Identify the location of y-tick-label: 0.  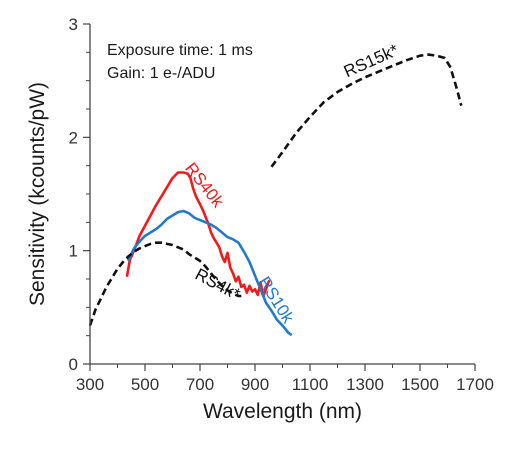
(73, 364).